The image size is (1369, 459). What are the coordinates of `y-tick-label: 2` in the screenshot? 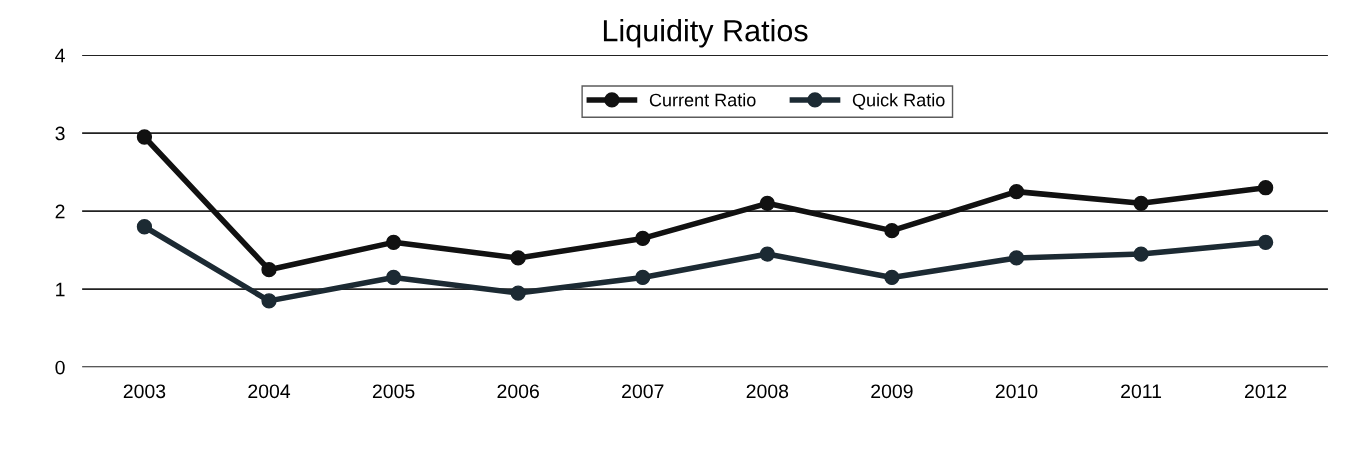 It's located at (60, 211).